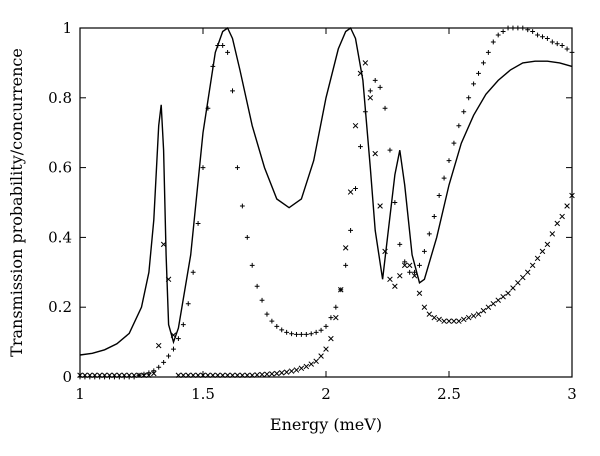  I want to click on x-tick-label: 3, so click(572, 394).